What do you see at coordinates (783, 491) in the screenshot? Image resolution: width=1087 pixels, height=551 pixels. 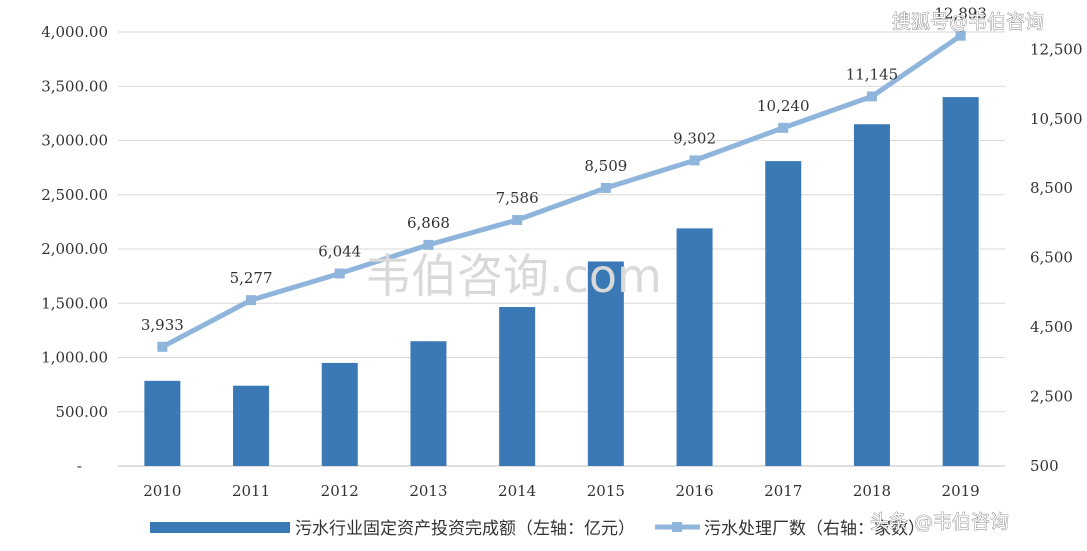 I see `x-axis-tick-label: 2017` at bounding box center [783, 491].